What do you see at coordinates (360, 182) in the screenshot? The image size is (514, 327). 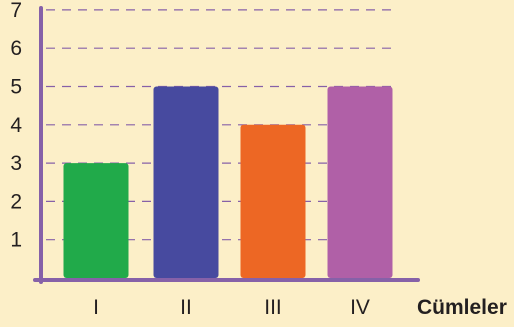 I see `bar-IV` at bounding box center [360, 182].